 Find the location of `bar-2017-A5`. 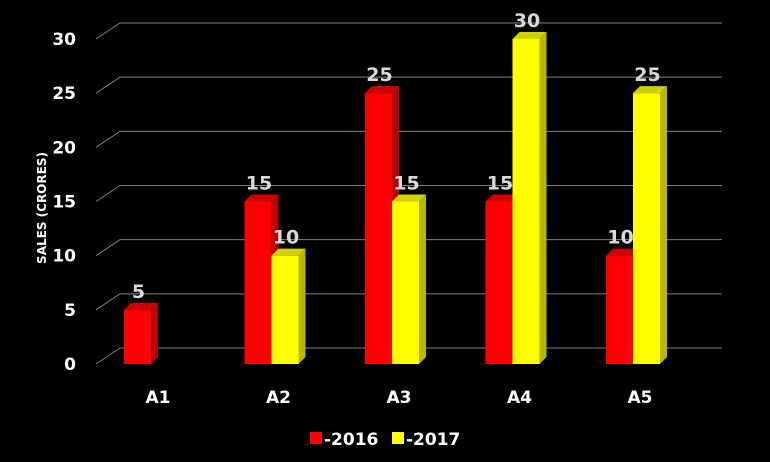

bar-2017-A5 is located at coordinates (650, 225).